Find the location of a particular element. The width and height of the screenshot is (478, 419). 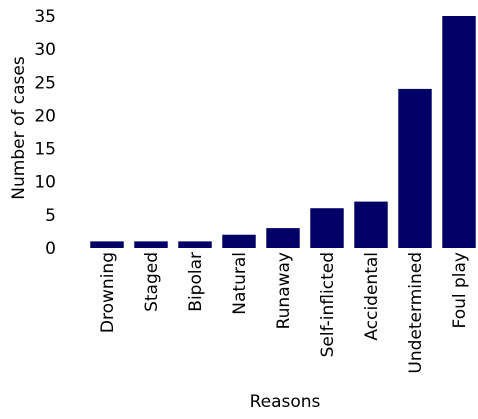

y-tick-label: 5 is located at coordinates (50, 216).